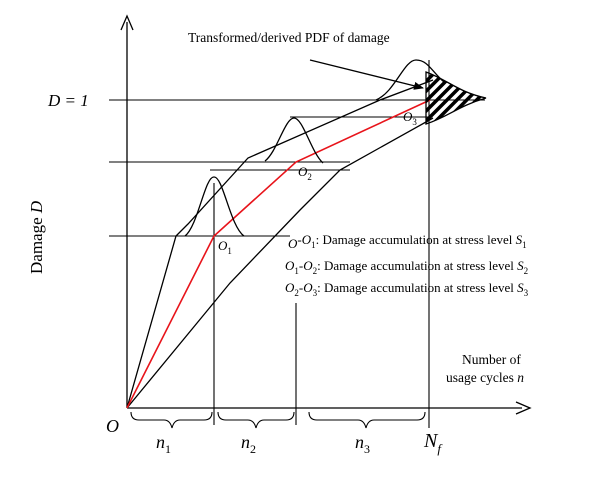 The width and height of the screenshot is (600, 478). I want to click on x-axis-label-line2: usage cycles n, so click(485, 377).